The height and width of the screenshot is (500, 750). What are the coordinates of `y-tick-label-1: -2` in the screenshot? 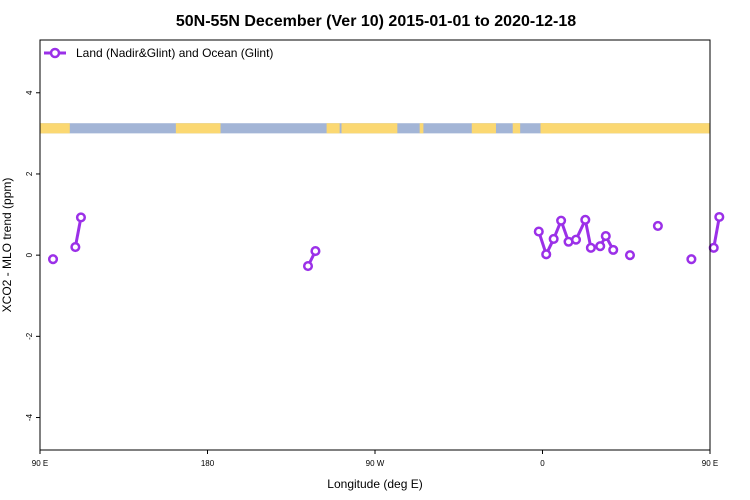 It's located at (29, 336).